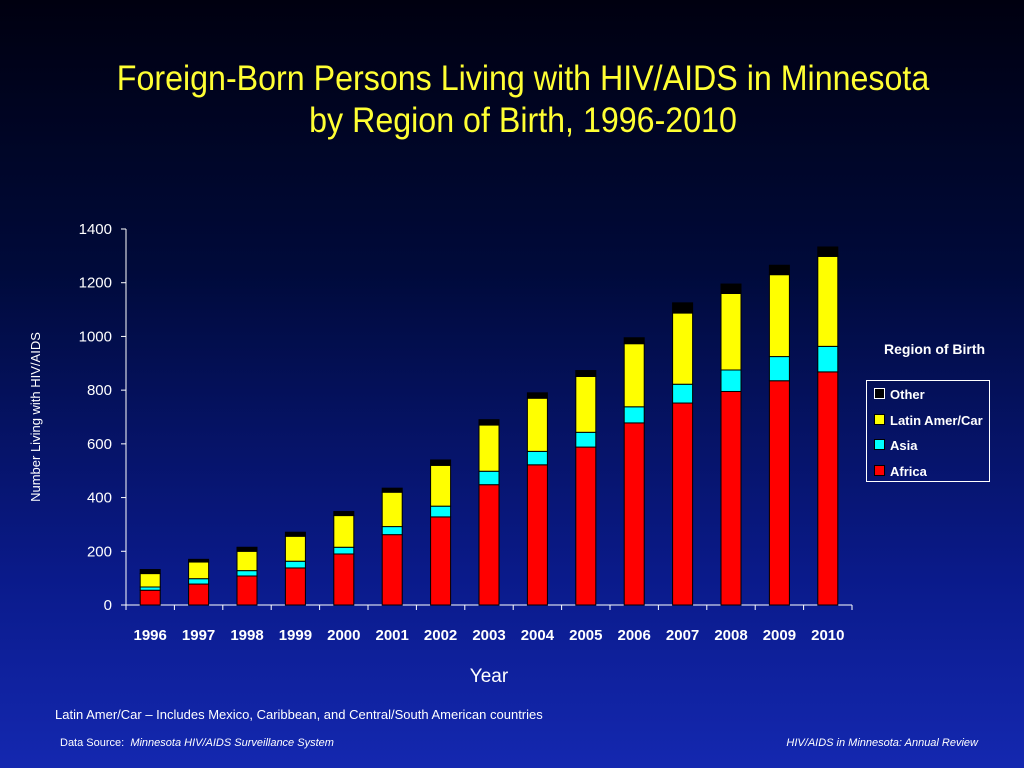 This screenshot has width=1024, height=768. Describe the element at coordinates (199, 570) in the screenshot. I see `bar-latin-amer-car-1997` at that location.